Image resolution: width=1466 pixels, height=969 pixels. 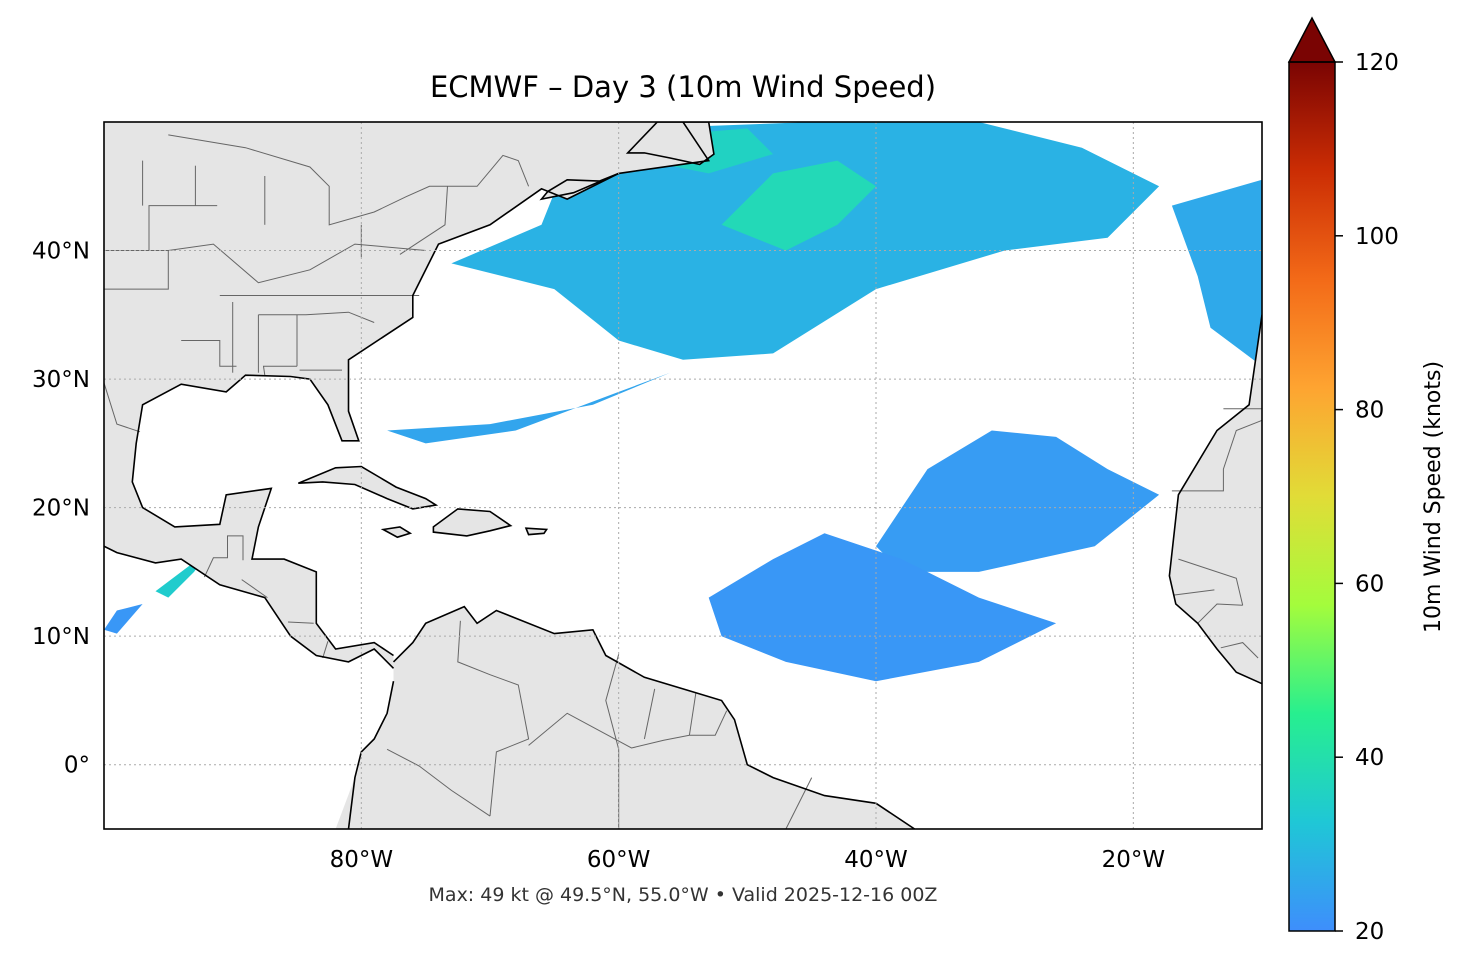 I want to click on guiana-brazil, so click(x=628, y=729).